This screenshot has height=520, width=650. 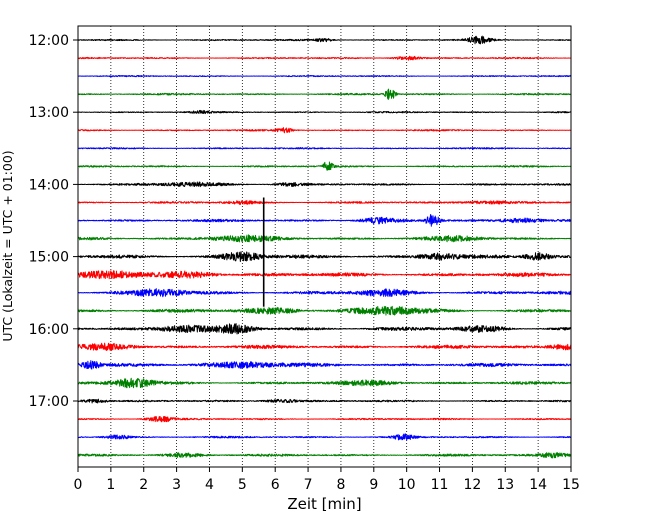 What do you see at coordinates (143, 485) in the screenshot?
I see `x-tick-label: 2` at bounding box center [143, 485].